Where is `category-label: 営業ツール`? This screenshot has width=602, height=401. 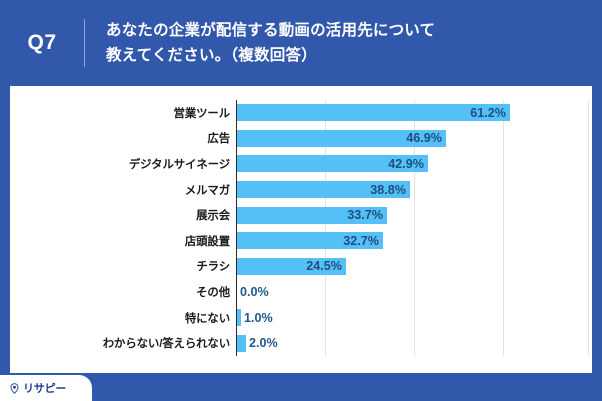
category-label: 営業ツール is located at coordinates (202, 113).